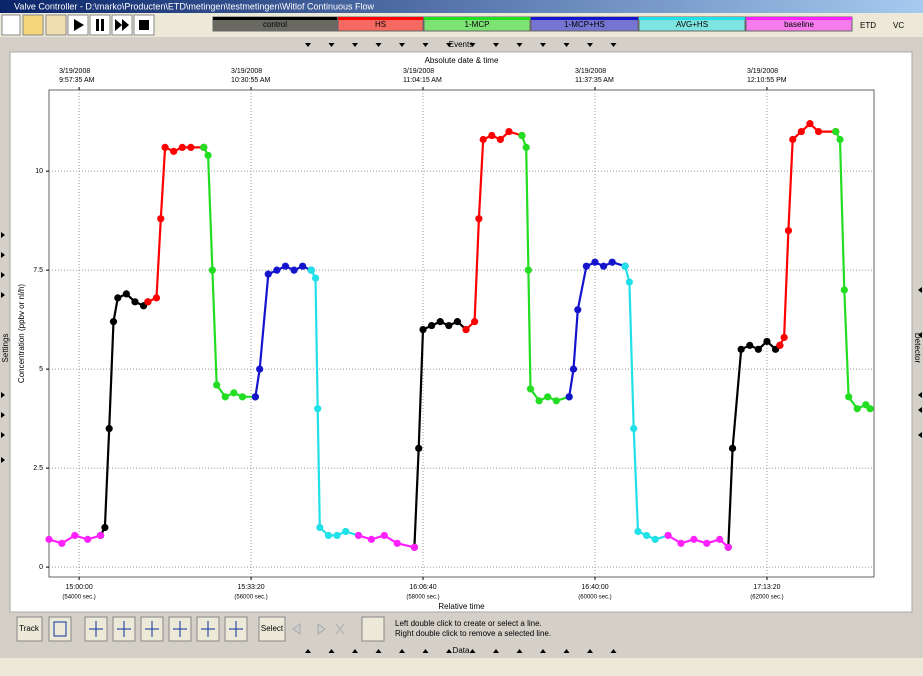  What do you see at coordinates (594, 598) in the screenshot?
I see `x-tick-sublabel: (60000 sec.)` at bounding box center [594, 598].